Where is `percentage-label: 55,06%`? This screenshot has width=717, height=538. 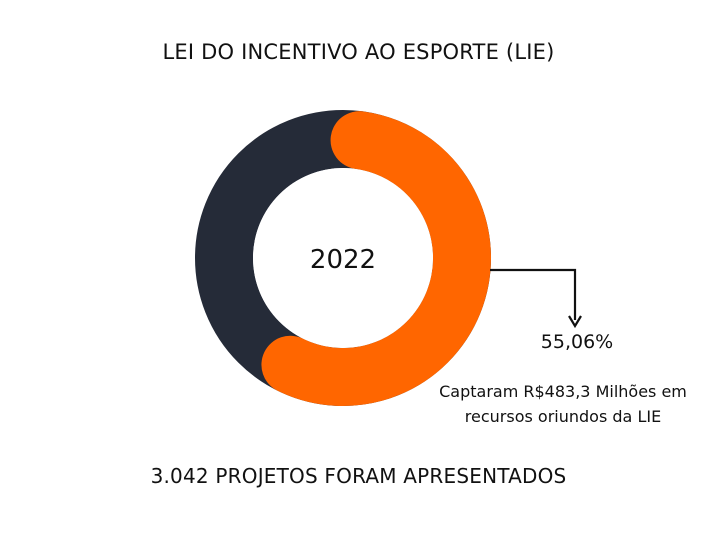 percentage-label: 55,06% is located at coordinates (577, 342).